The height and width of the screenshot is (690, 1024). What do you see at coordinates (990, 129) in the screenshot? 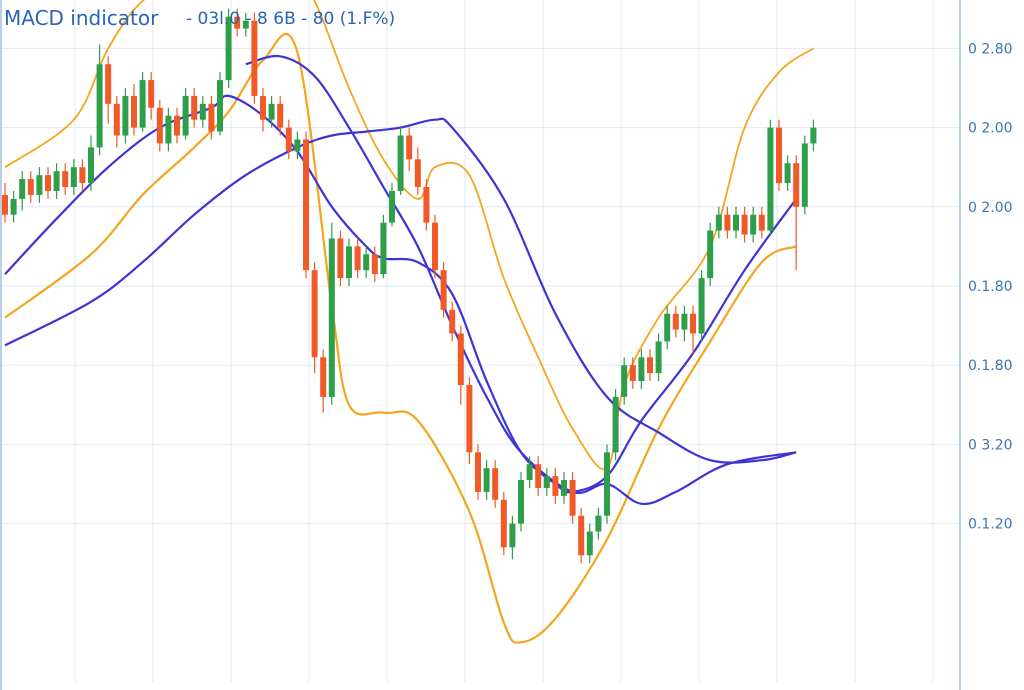
I see `y-tick-label: 0 2.00` at bounding box center [990, 129].